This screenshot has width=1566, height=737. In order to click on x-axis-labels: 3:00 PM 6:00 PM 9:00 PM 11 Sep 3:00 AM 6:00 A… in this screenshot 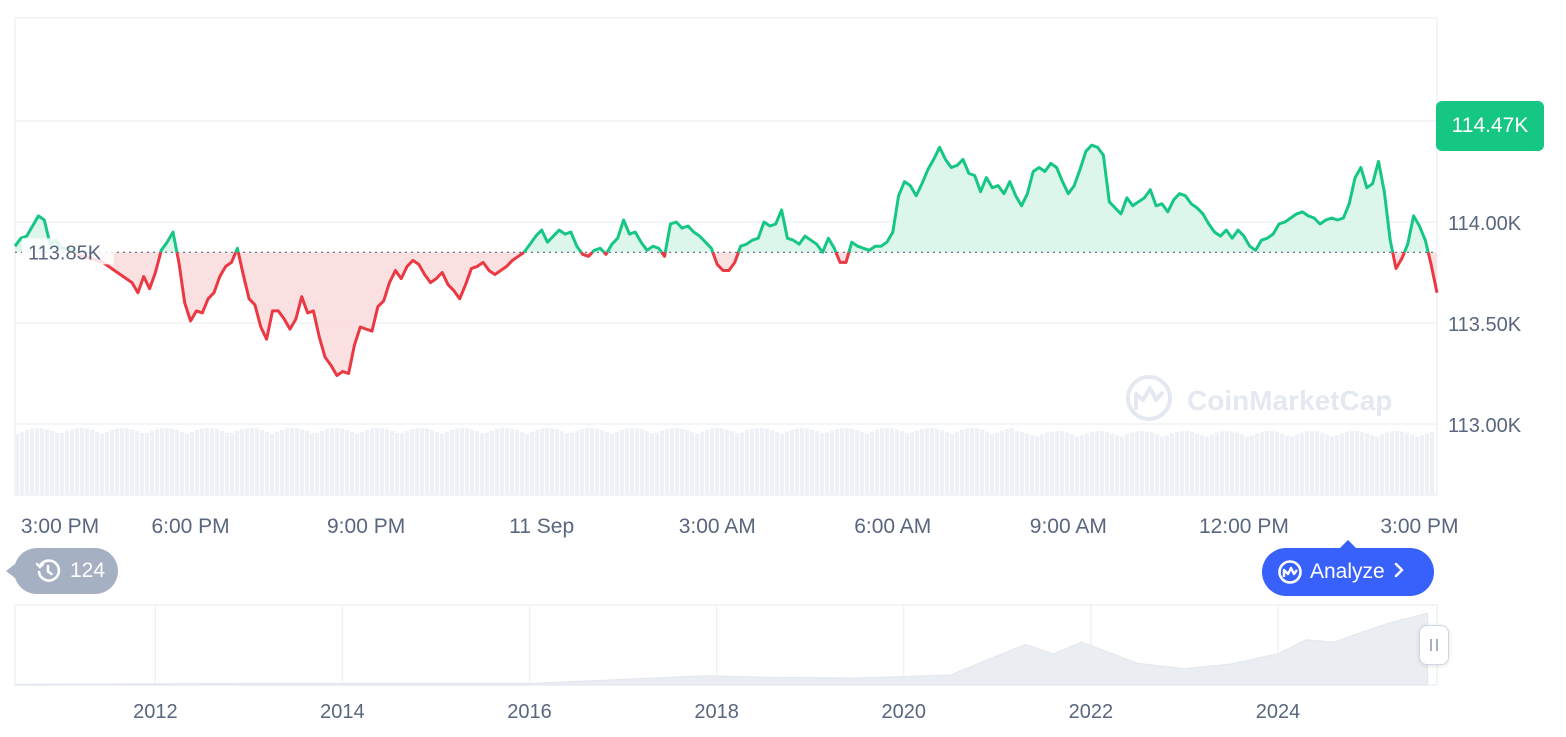, I will do `click(740, 526)`.